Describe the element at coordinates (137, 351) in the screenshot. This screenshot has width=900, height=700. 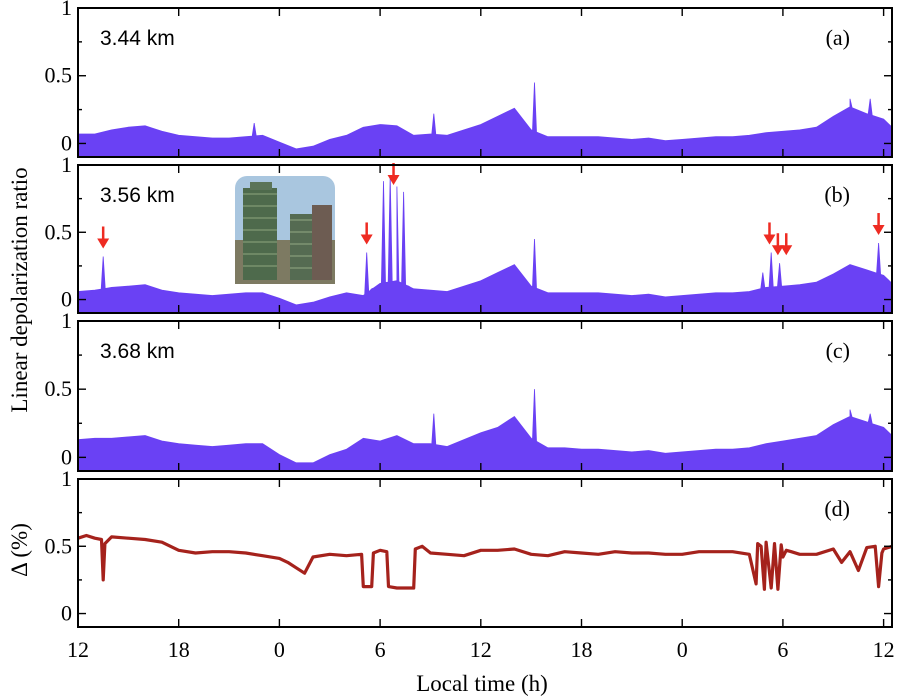
I see `panel-c-altitude-label: 3.68 km` at that location.